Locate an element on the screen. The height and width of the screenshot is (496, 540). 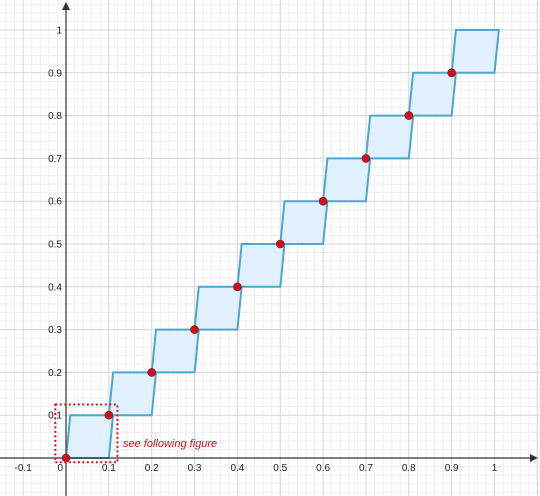
y-tick-label: 0.7 is located at coordinates (55, 159).